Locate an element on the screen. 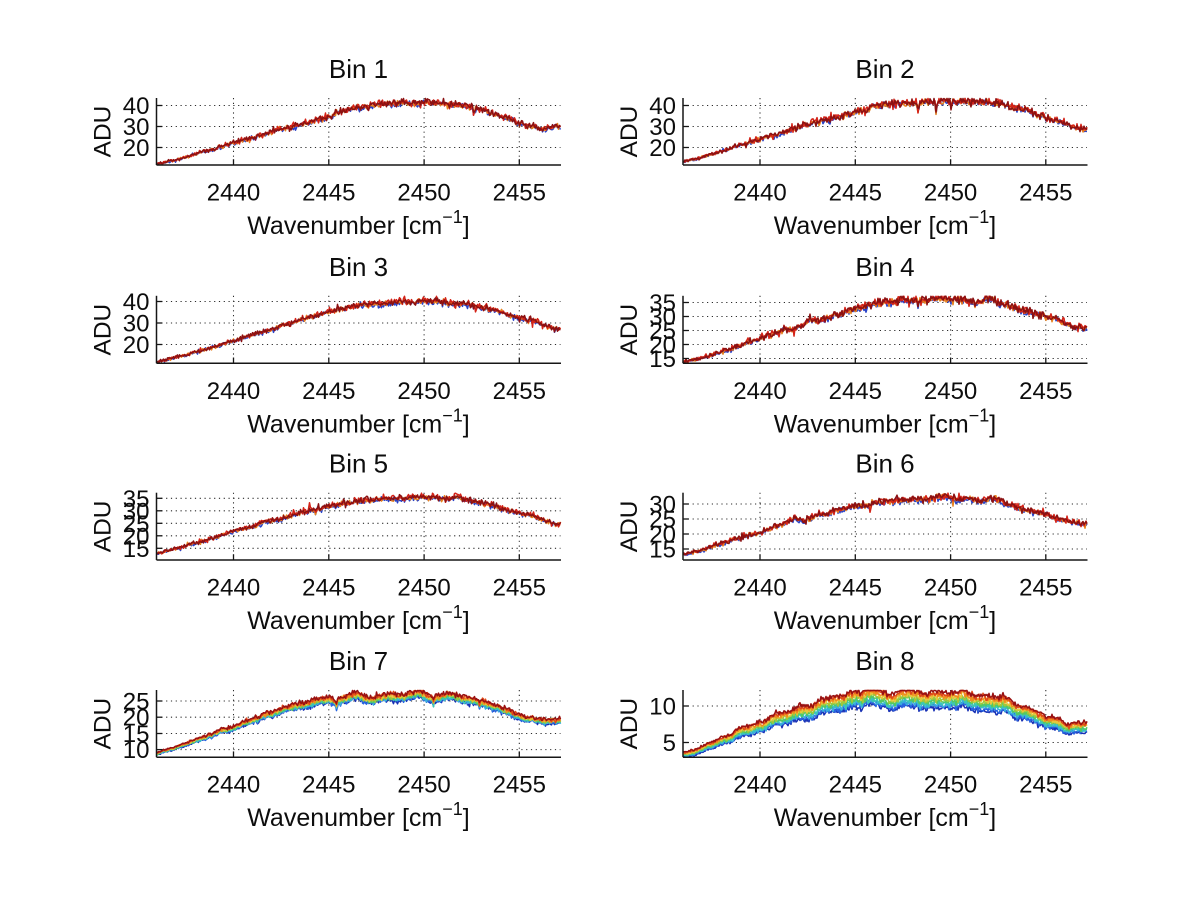  svg-text: Bin 7 is located at coordinates (358, 661).